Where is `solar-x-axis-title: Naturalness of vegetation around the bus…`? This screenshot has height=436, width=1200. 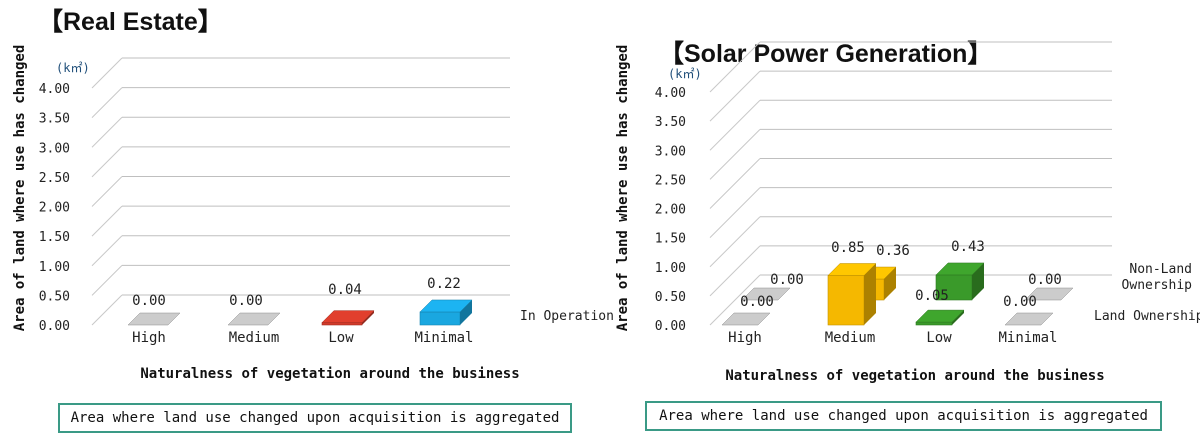
solar-x-axis-title: Naturalness of vegetation around the bus… is located at coordinates (914, 376).